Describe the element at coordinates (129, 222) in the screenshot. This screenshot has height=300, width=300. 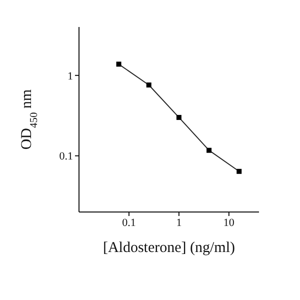
I see `x-tick-label: 0.1` at that location.